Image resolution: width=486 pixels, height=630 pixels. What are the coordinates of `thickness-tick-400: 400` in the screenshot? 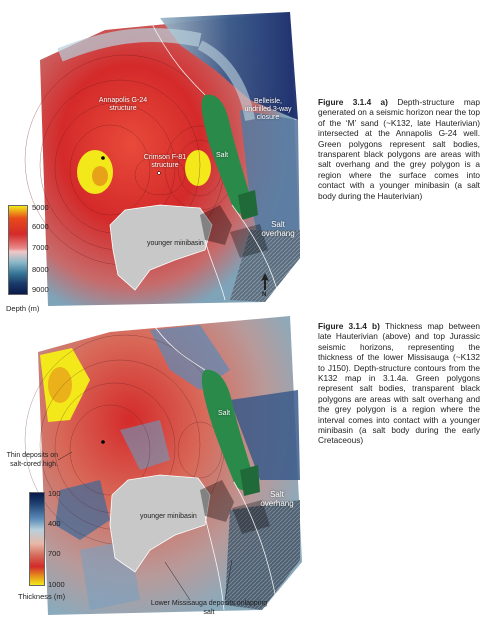 It's located at (54, 523).